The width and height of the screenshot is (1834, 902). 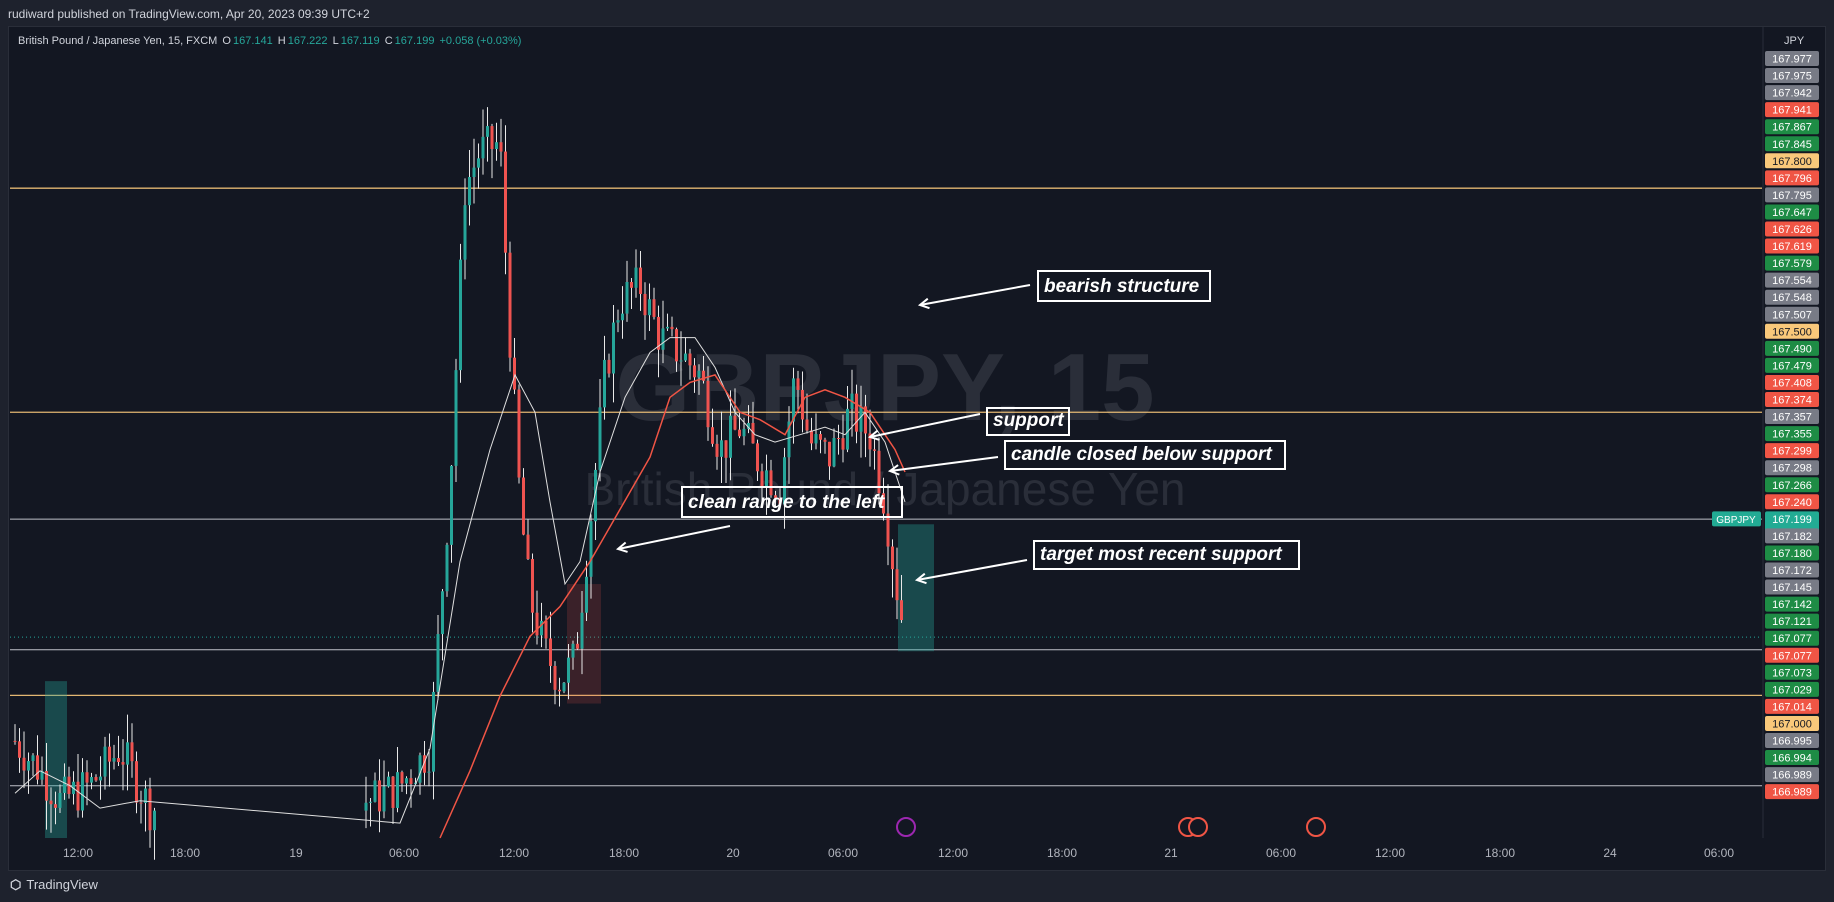 I want to click on annotation-1: support, so click(x=968, y=424).